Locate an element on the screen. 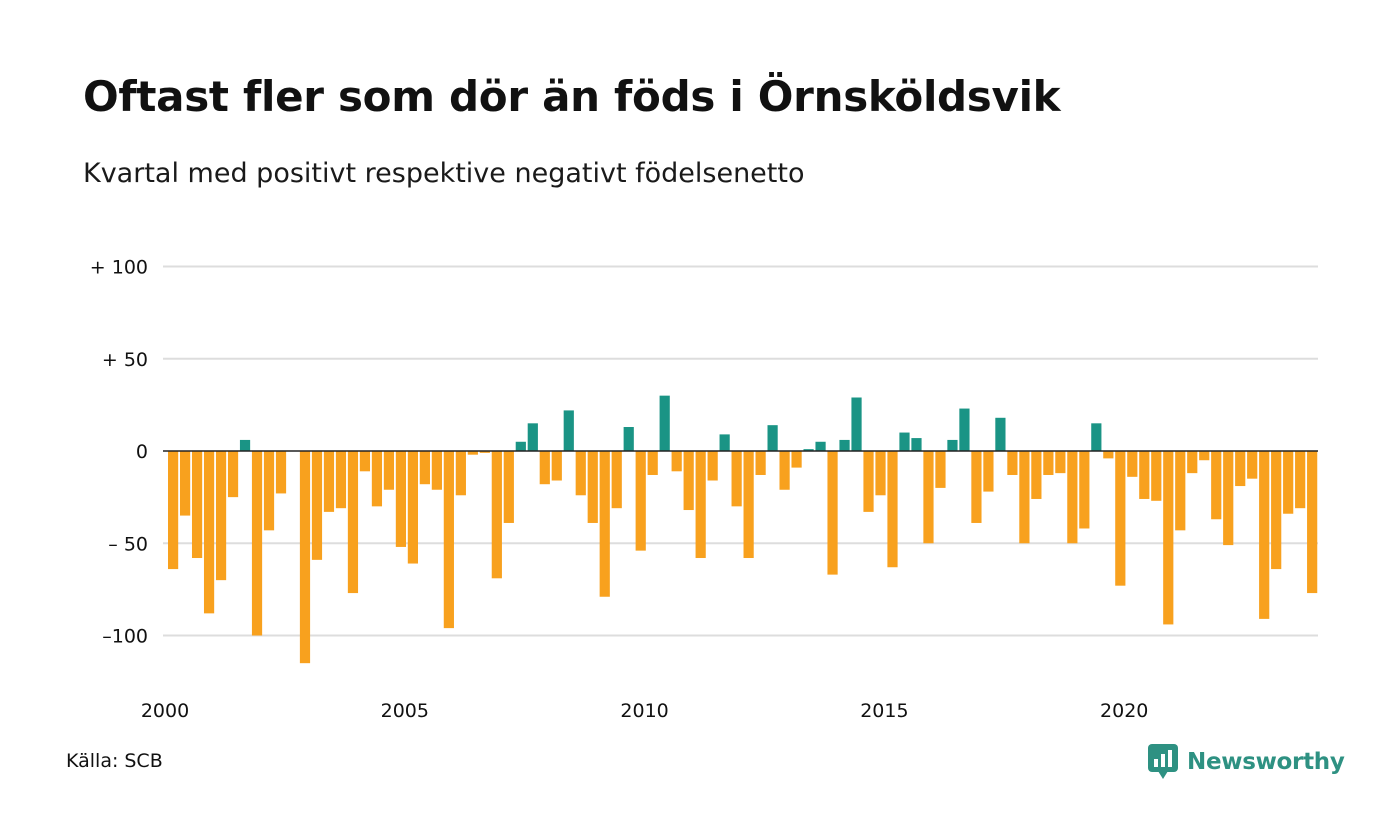 Image resolution: width=1400 pixels, height=840 pixels. y-tick-label: – 50 is located at coordinates (128, 544).